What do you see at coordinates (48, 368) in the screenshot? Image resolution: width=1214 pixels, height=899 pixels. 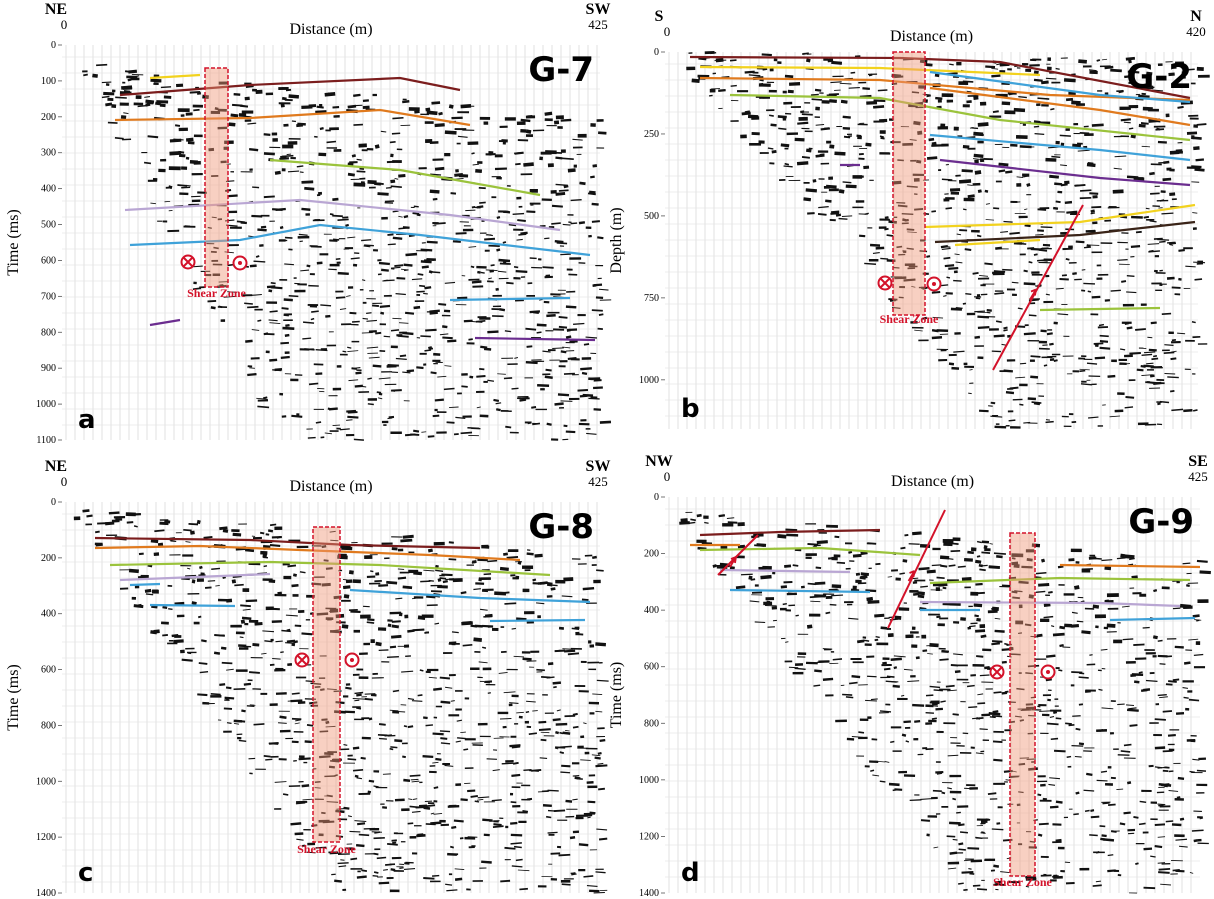 I see `y-tick-label: 900` at bounding box center [48, 368].